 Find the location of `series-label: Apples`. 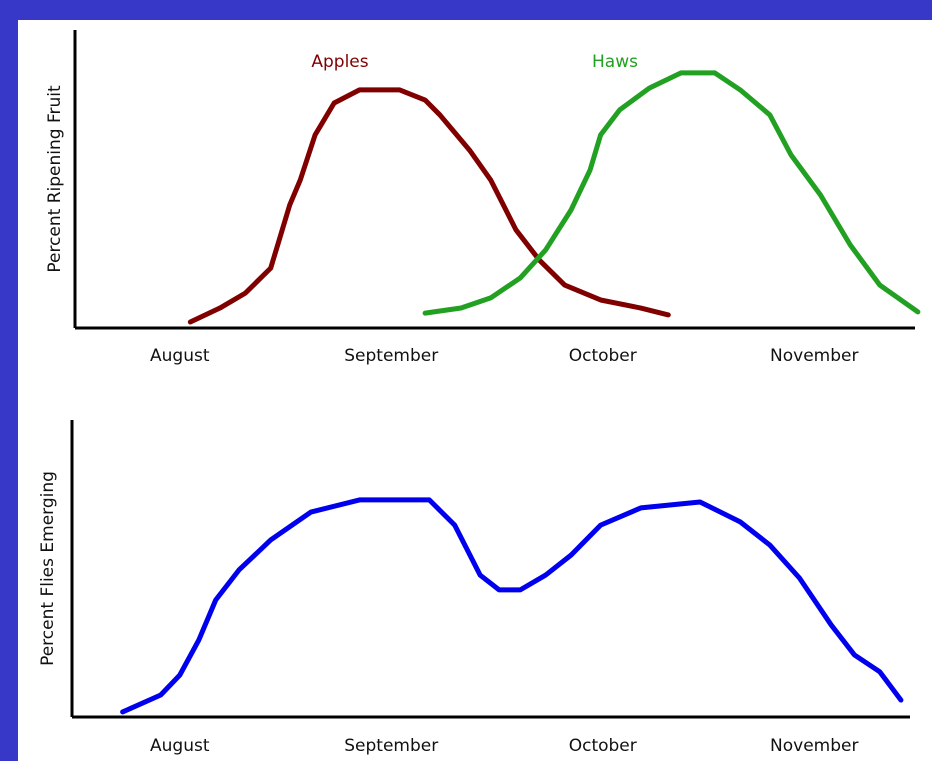

series-label: Apples is located at coordinates (339, 62).